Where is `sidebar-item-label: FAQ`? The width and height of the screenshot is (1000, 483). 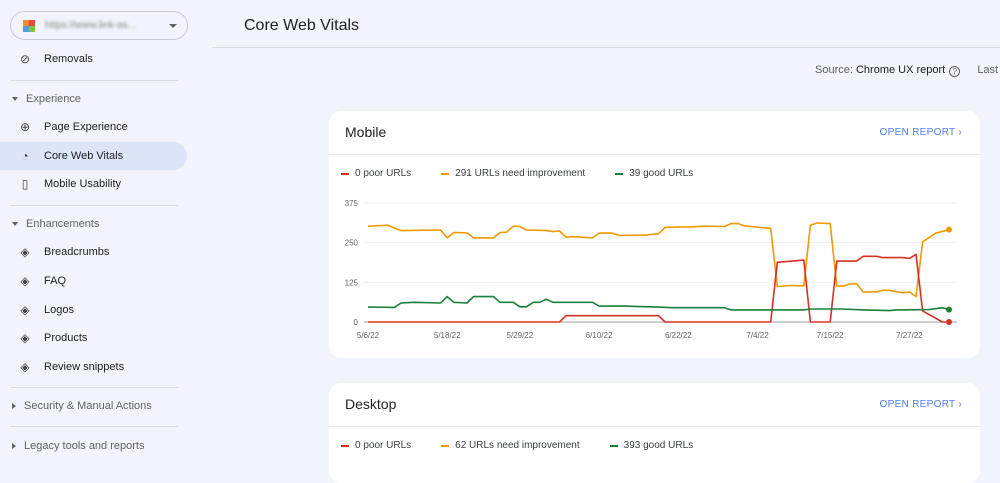
sidebar-item-label: FAQ is located at coordinates (55, 281).